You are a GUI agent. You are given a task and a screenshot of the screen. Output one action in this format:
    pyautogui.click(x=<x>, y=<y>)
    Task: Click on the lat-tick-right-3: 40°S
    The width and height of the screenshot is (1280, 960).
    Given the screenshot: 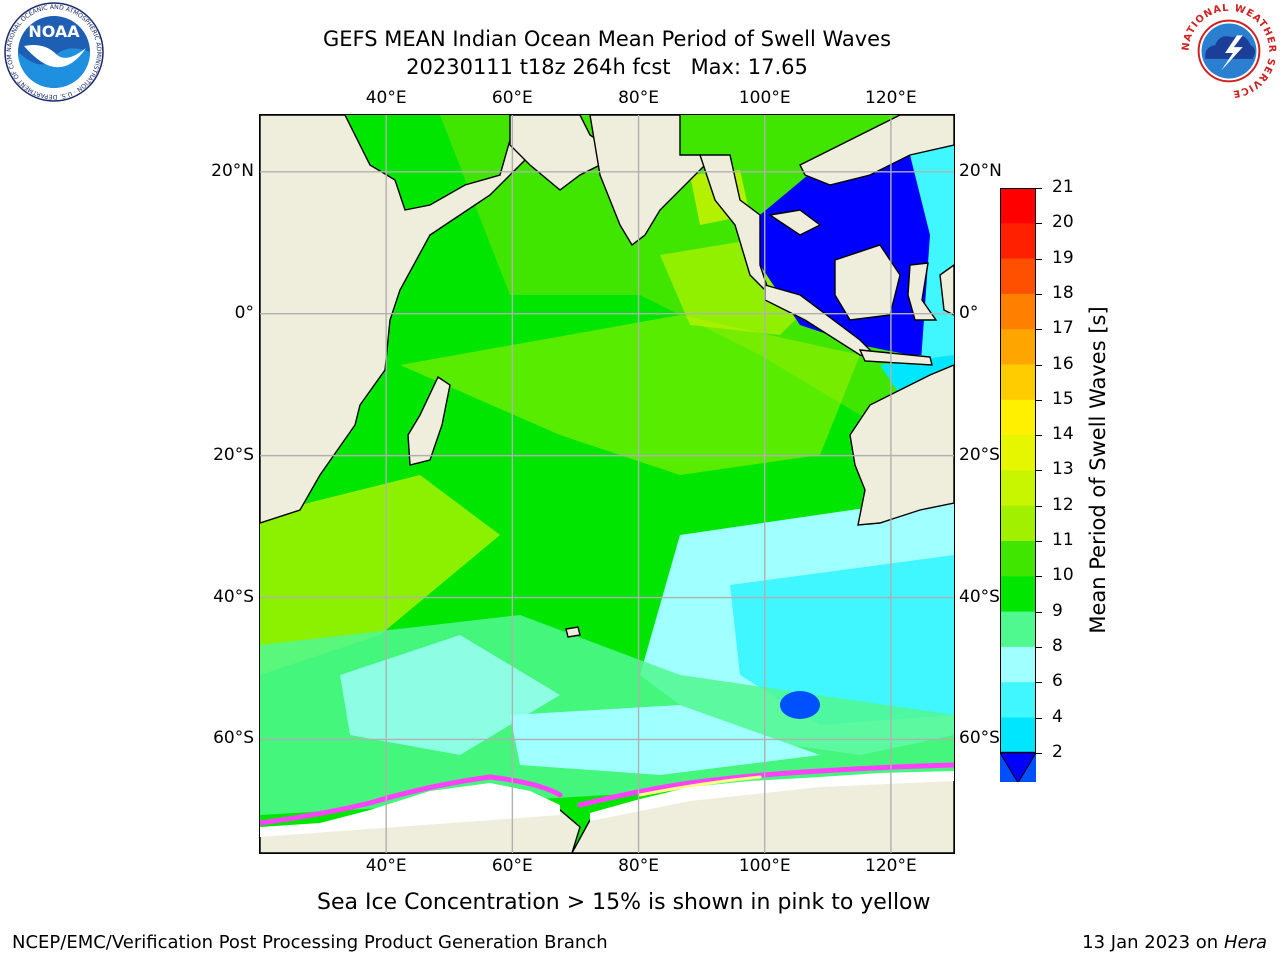 What is the action you would take?
    pyautogui.click(x=979, y=596)
    